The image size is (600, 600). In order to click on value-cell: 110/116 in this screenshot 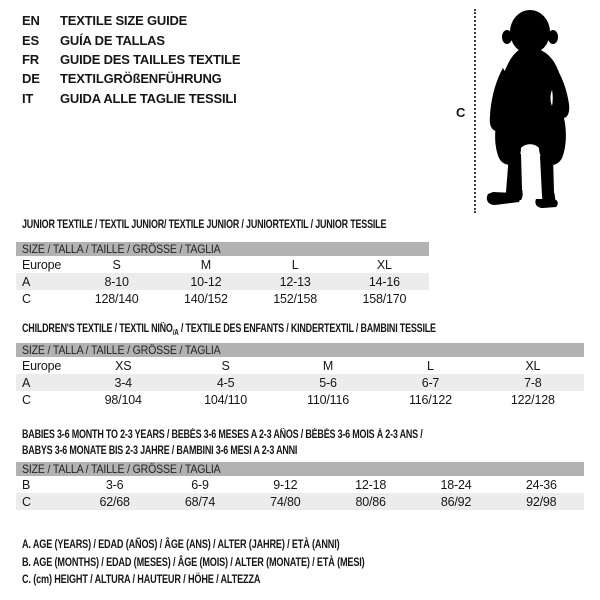, I will do `click(328, 399)`.